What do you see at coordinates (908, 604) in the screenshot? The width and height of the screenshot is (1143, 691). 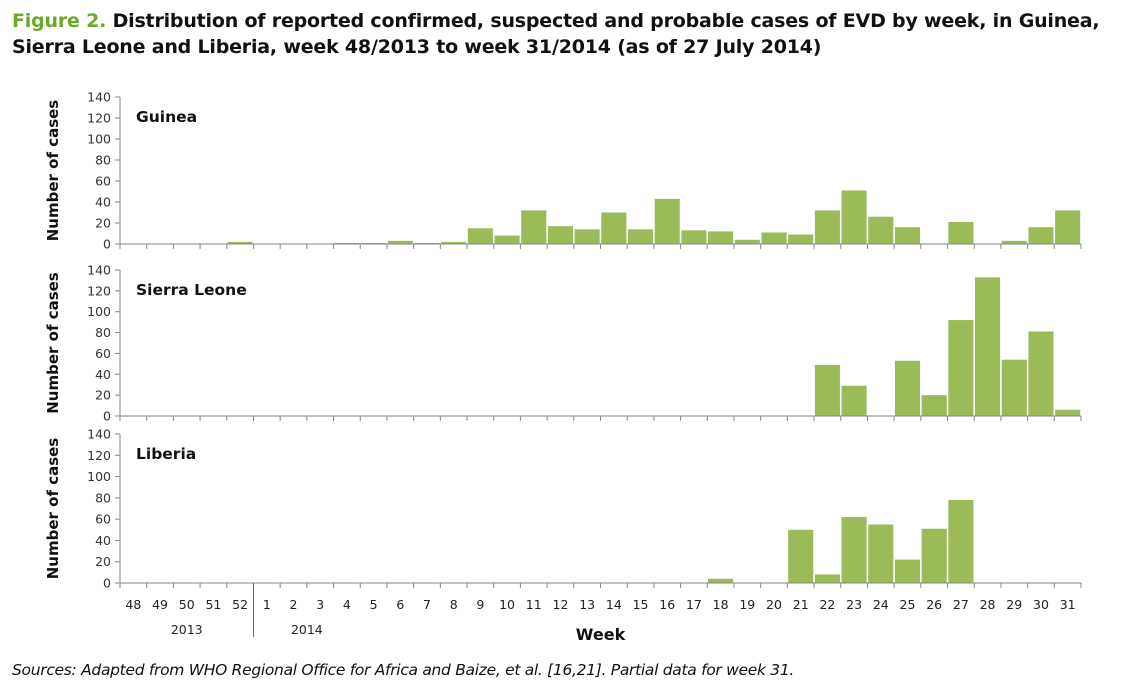 I see `x-tick-label-week-25: 25` at bounding box center [908, 604].